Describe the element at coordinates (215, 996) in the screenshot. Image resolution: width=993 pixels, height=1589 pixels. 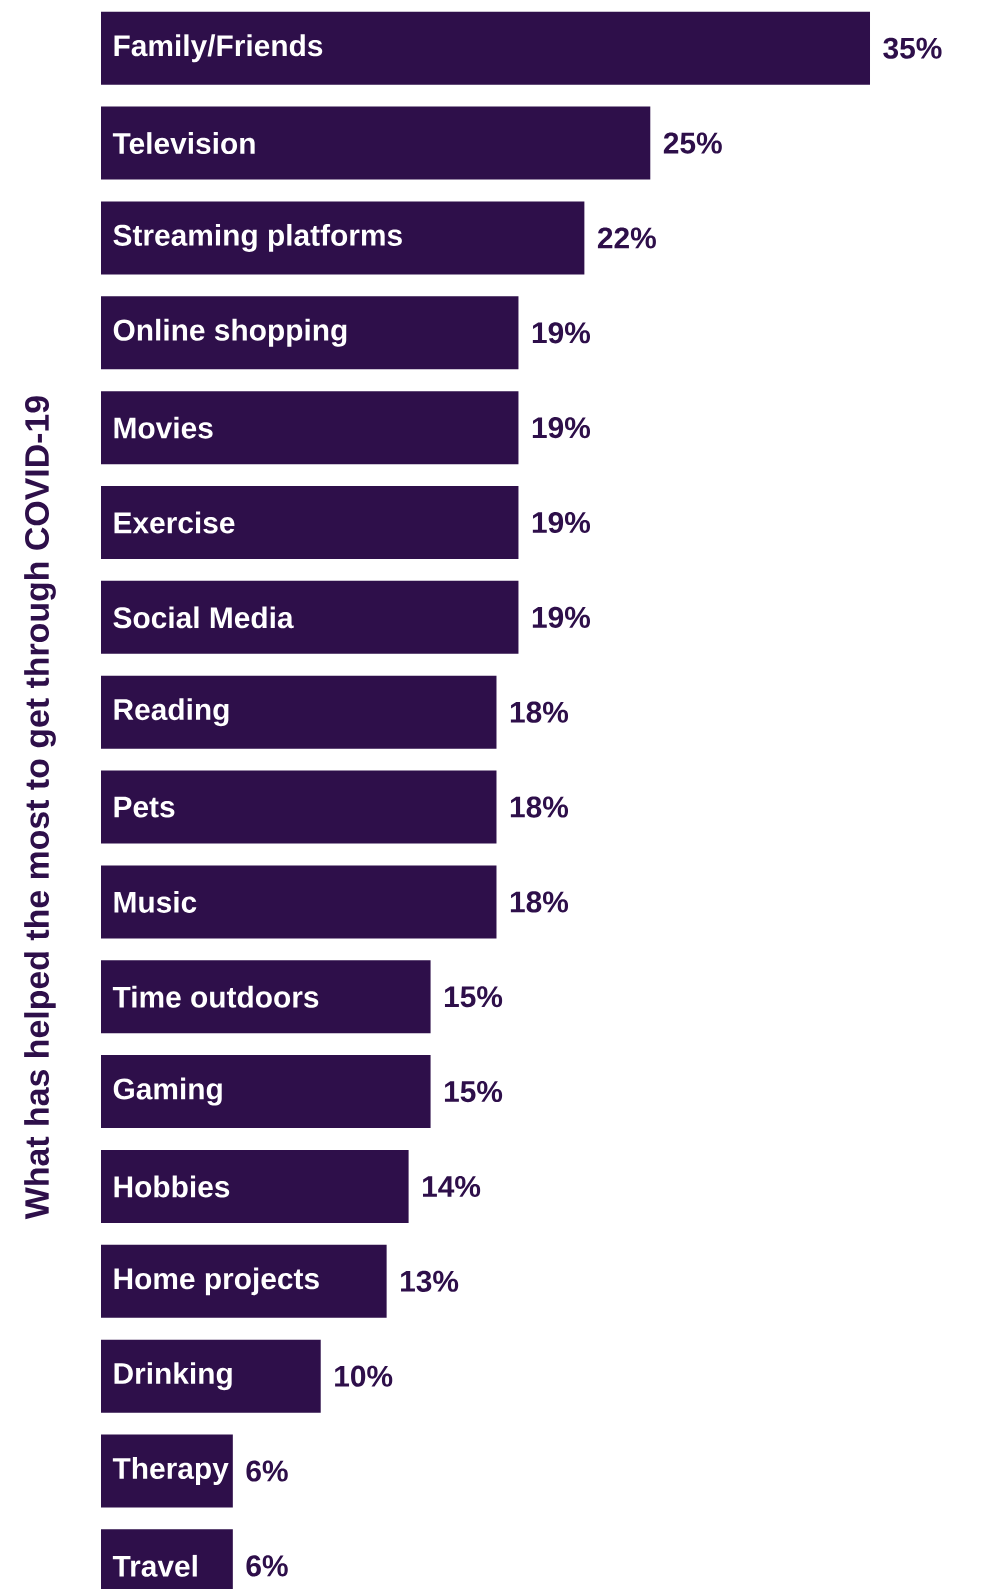
I see `y-tick-label: Time outdoors` at that location.